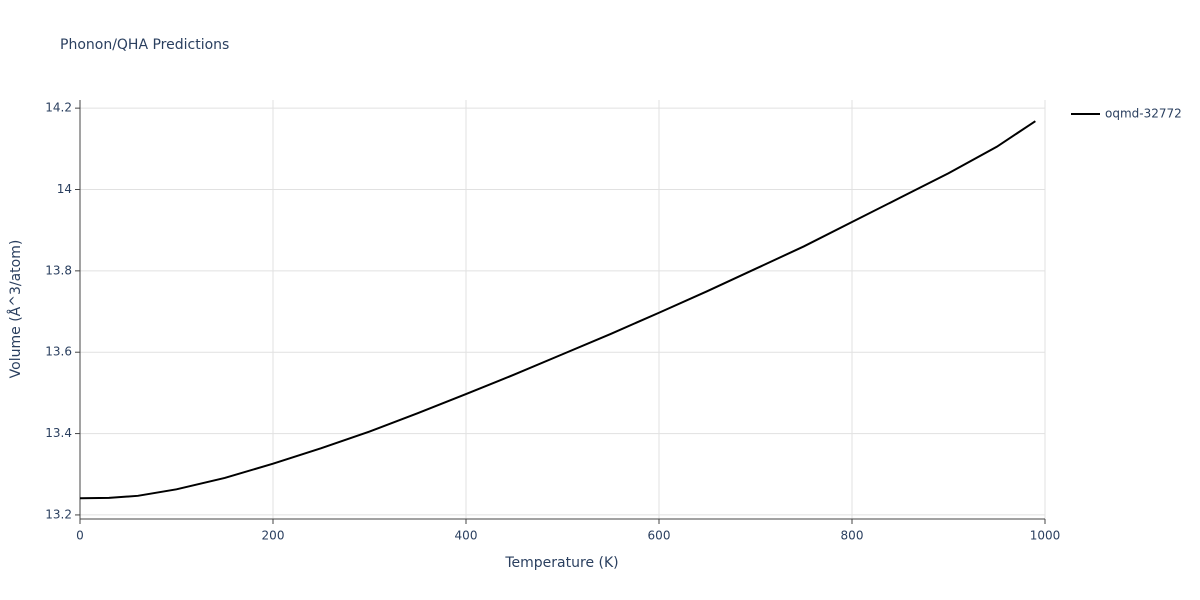 The image size is (1200, 600). What do you see at coordinates (64, 189) in the screenshot?
I see `y-tick-label: 14` at bounding box center [64, 189].